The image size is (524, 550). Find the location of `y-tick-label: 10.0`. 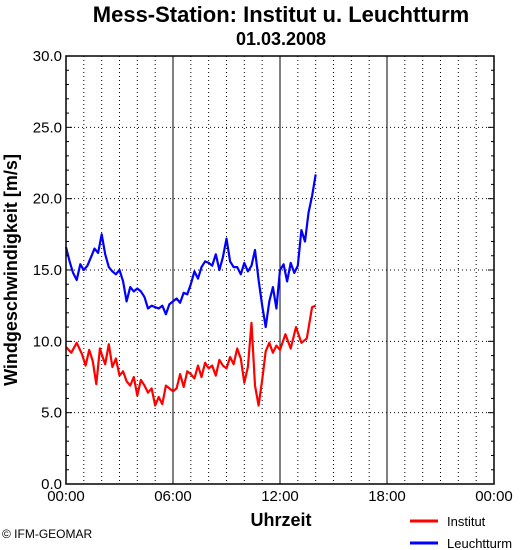

y-tick-label: 10.0 is located at coordinates (47, 341).